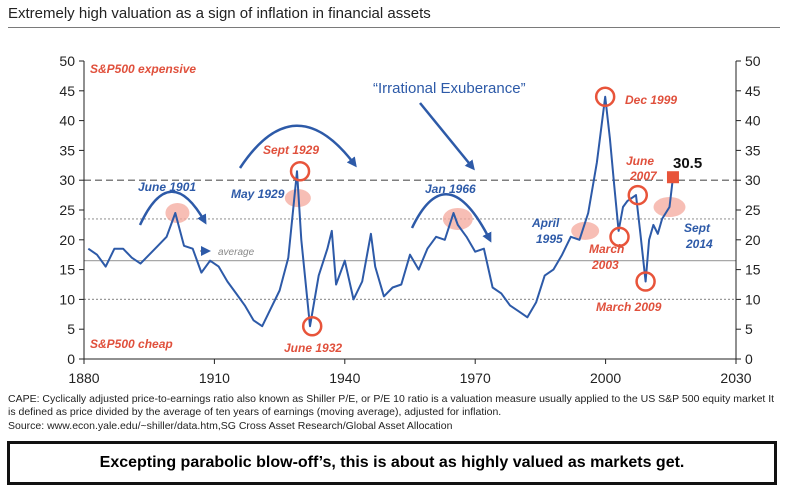 Image resolution: width=789 pixels, height=491 pixels. I want to click on x-tick-label: 2000, so click(605, 378).